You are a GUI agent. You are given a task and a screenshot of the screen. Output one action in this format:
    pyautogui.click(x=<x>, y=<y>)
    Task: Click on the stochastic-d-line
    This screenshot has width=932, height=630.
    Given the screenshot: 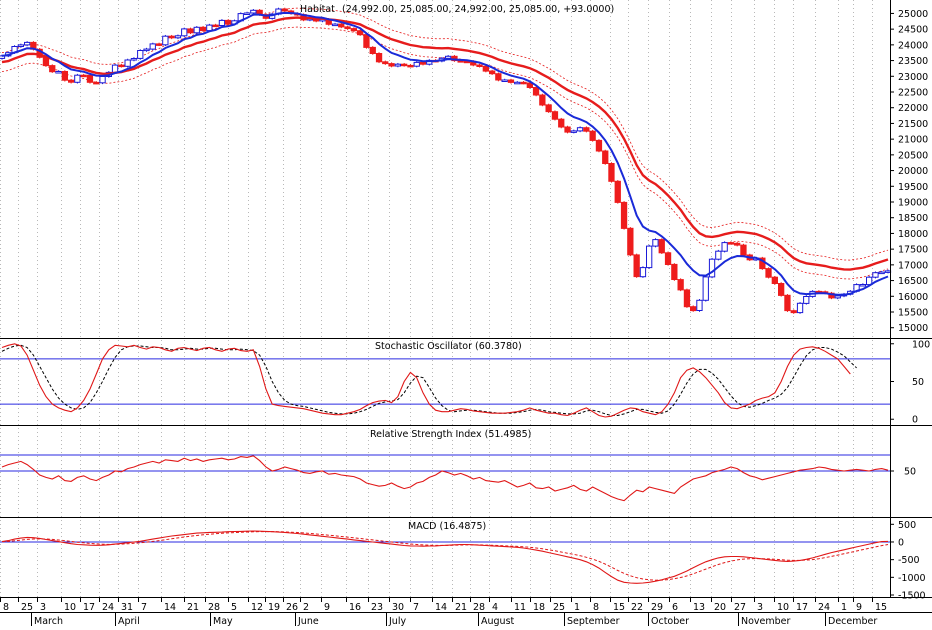 What is the action you would take?
    pyautogui.click(x=429, y=380)
    